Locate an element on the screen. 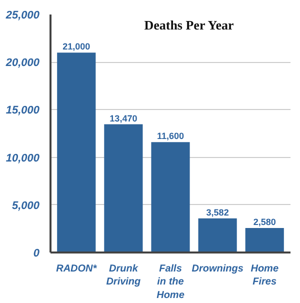  y-tick-label: 10,000 is located at coordinates (23, 158).